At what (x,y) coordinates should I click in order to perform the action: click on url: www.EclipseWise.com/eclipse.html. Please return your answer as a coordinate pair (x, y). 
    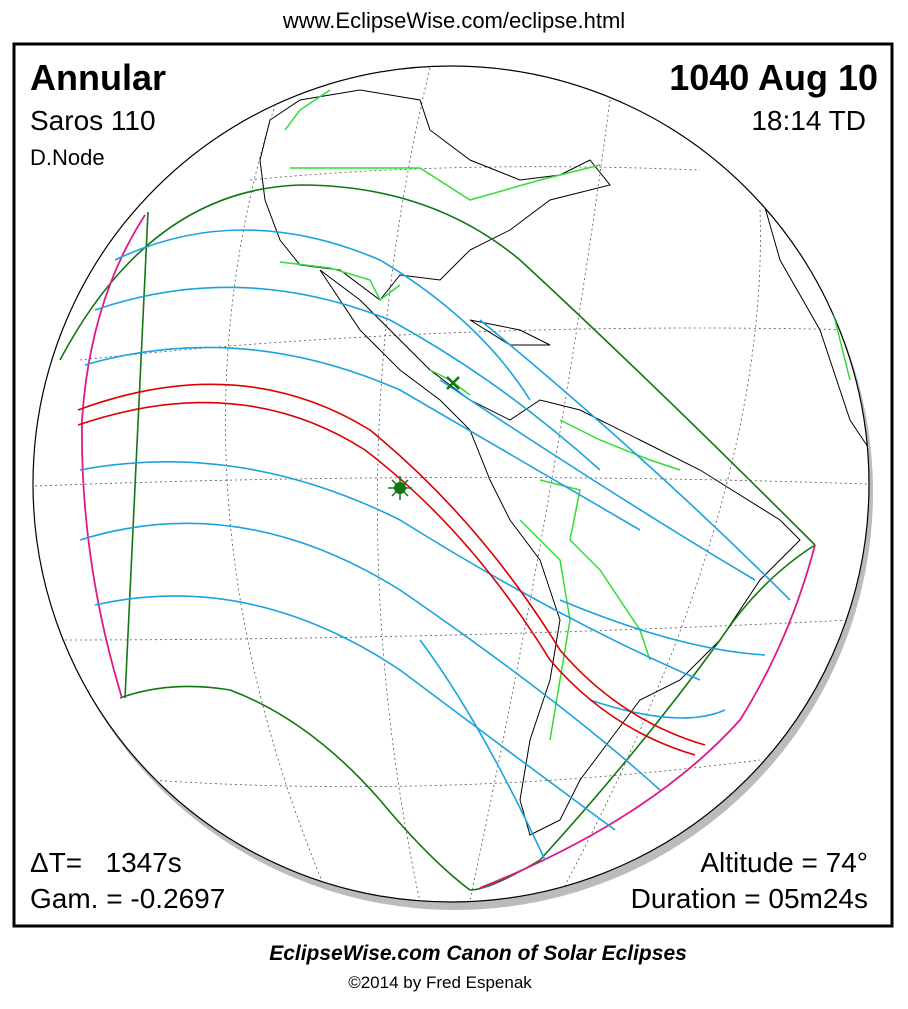
    Looking at the image, I should click on (453, 20).